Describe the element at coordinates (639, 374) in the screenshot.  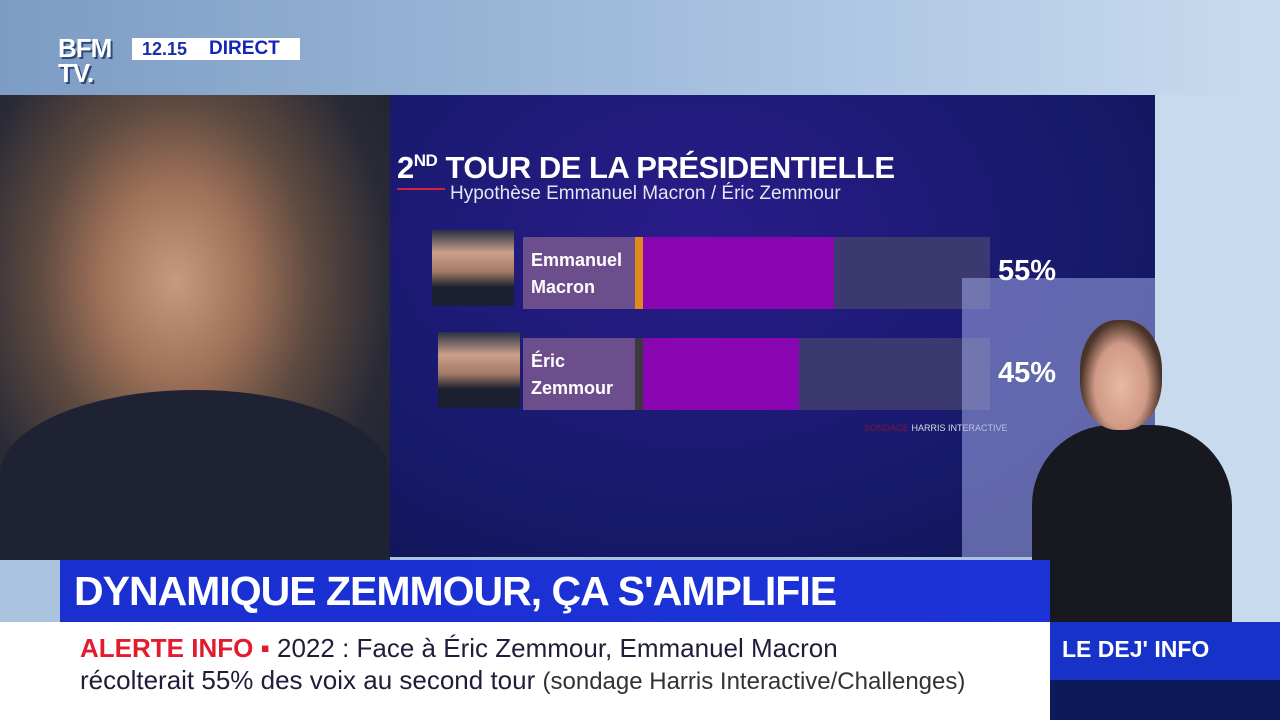
I see `zemmour-marker` at that location.